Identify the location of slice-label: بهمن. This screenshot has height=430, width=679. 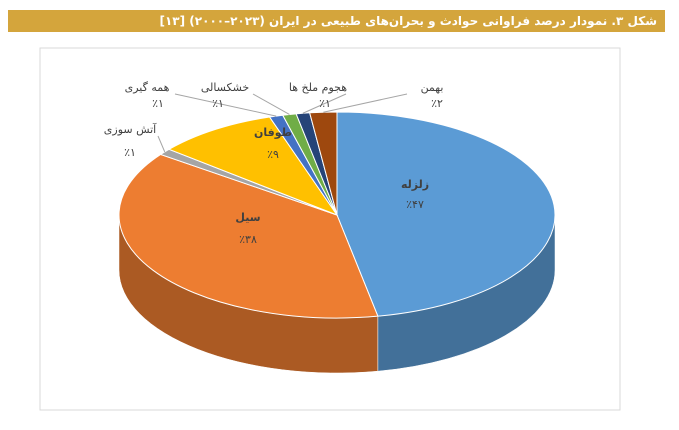
(432, 87).